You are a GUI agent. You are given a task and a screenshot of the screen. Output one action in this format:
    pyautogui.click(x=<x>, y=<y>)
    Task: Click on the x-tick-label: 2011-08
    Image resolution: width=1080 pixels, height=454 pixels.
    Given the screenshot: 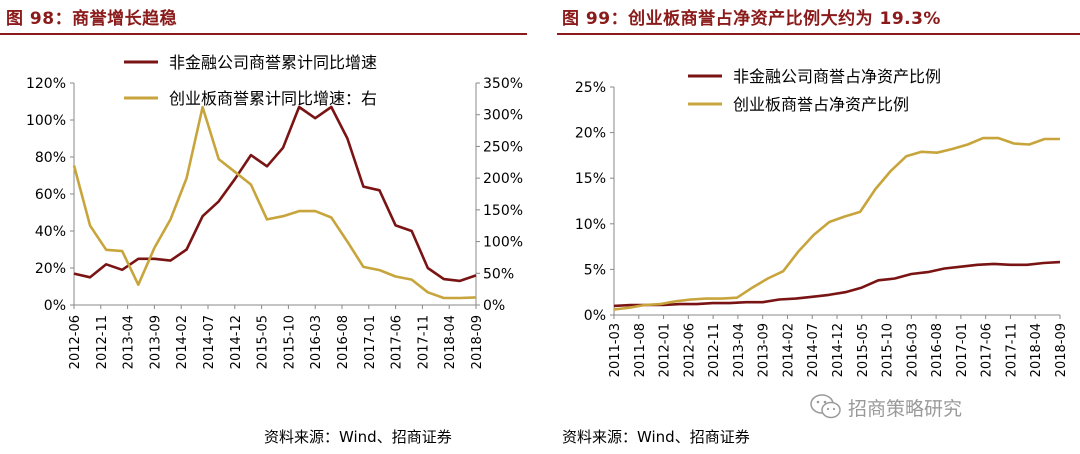 What is the action you would take?
    pyautogui.click(x=640, y=350)
    